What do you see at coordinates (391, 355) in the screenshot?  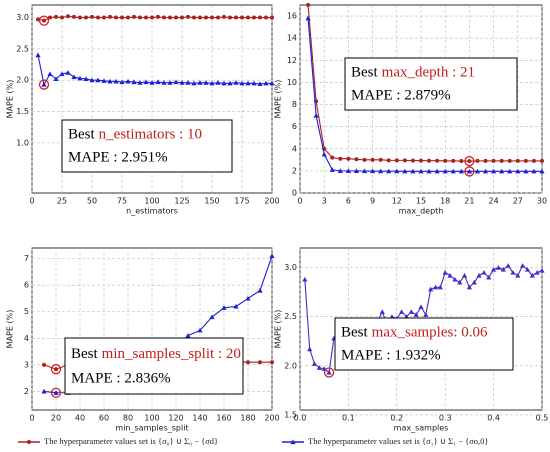 I see `annotation-mape: MAPE : 1.932%` at bounding box center [391, 355].